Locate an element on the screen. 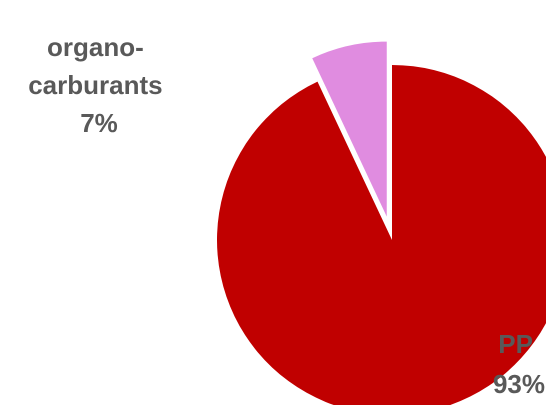 Image resolution: width=546 pixels, height=405 pixels. pie-label-organo-carburants: organo- carburants 7% is located at coordinates (99, 85).